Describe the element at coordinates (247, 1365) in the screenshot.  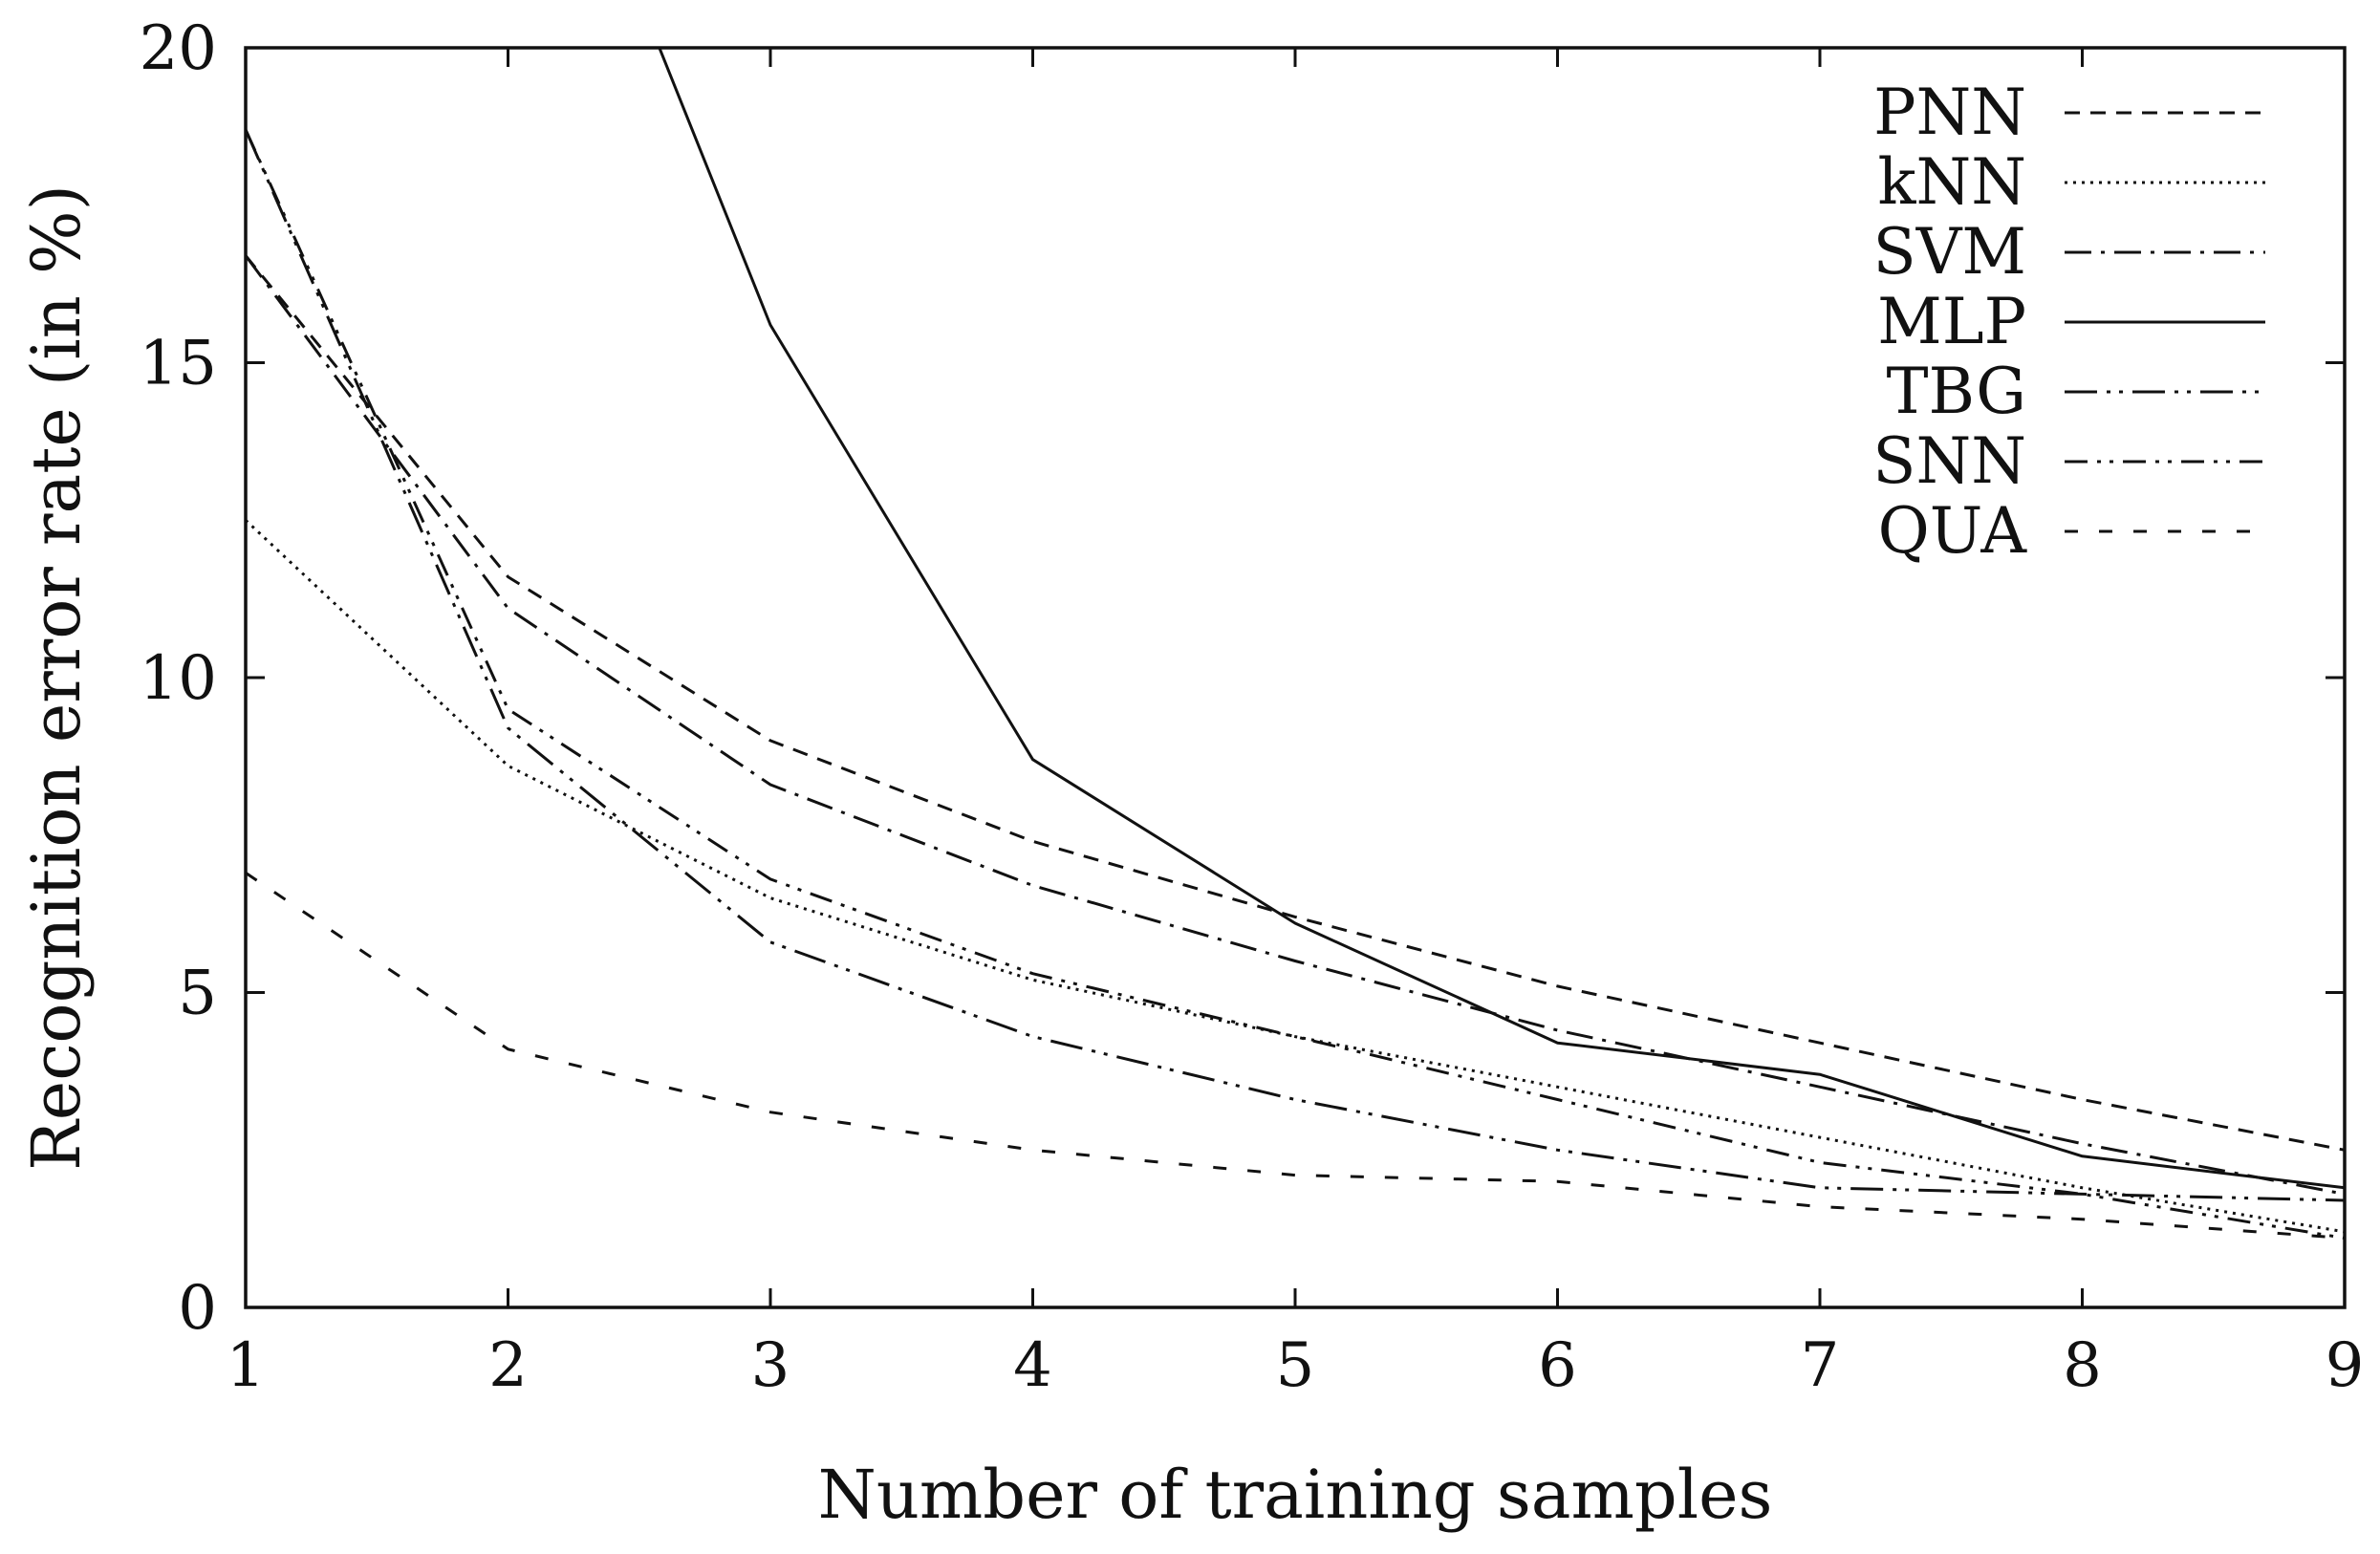
I see `x-tick-label: 1` at that location.